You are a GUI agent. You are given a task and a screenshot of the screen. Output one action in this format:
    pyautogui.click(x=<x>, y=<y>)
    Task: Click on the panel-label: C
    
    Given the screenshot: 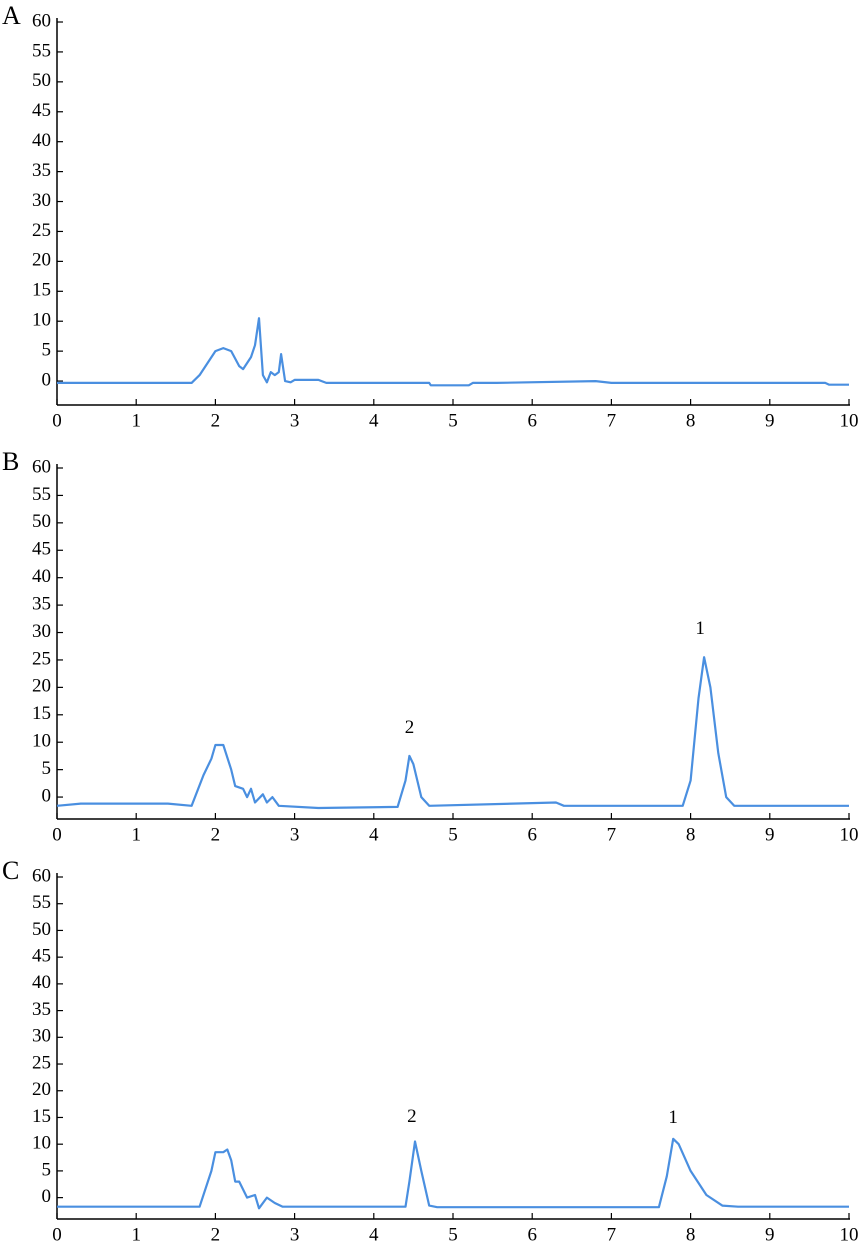 What is the action you would take?
    pyautogui.click(x=10, y=870)
    